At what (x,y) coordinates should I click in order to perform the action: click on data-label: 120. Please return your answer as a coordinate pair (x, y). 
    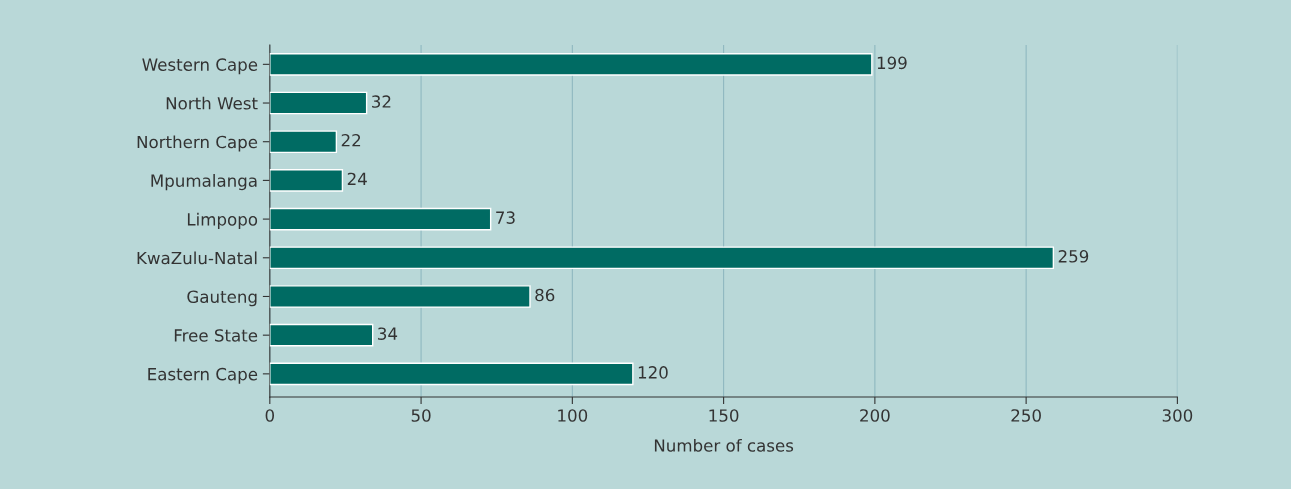
    Looking at the image, I should click on (653, 372).